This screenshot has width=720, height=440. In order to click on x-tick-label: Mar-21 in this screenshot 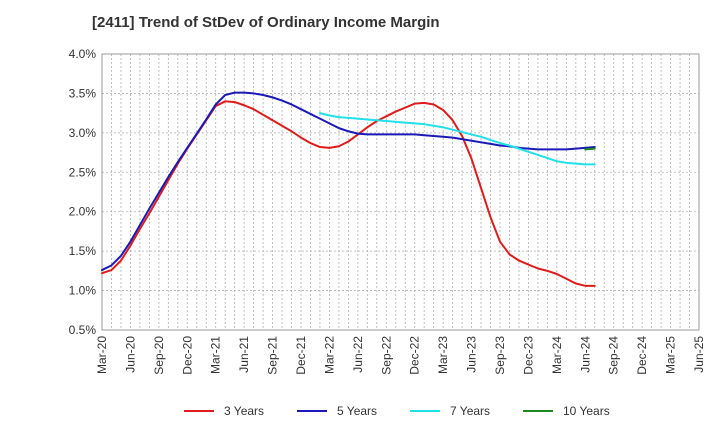, I will do `click(216, 355)`.